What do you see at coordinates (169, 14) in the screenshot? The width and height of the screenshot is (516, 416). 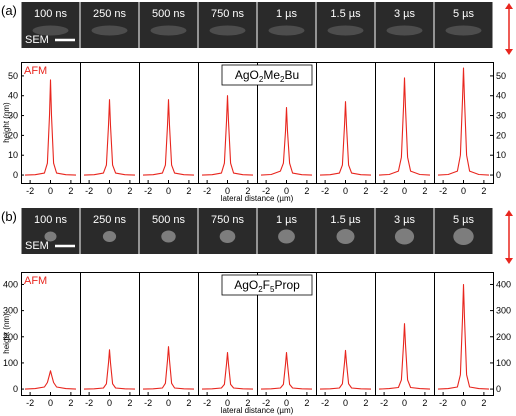 I see `sem-time-label: 500 ns` at bounding box center [169, 14].